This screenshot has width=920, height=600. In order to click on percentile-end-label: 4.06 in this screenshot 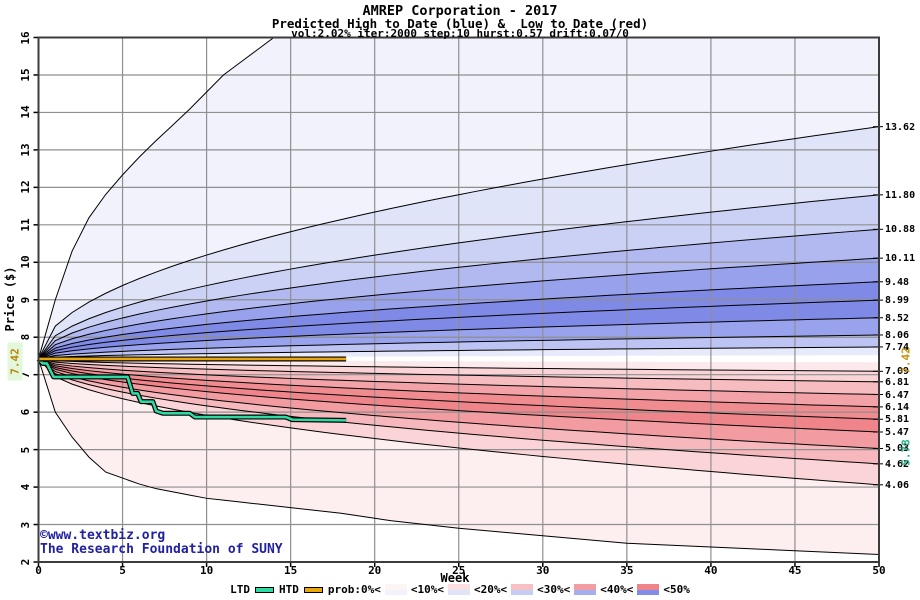, I will do `click(897, 485)`.